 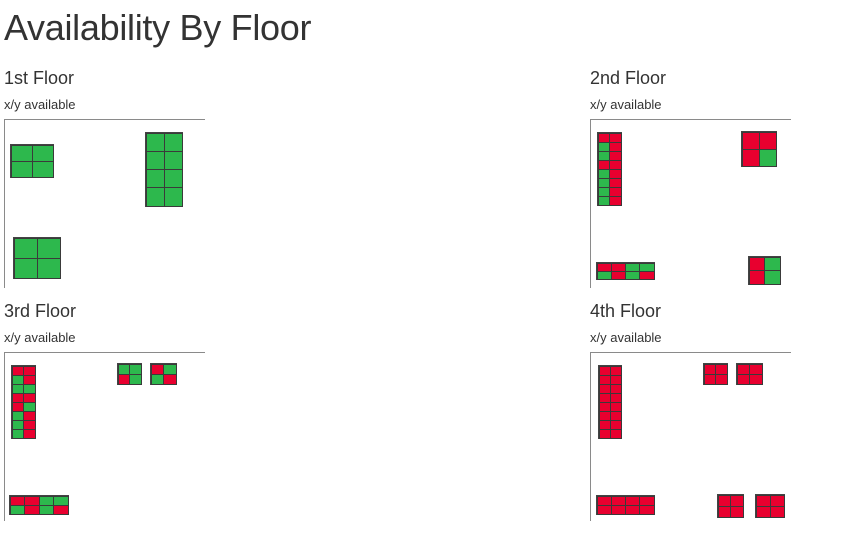 I want to click on floor-2: 2nd Floor x/y available, so click(x=705, y=187).